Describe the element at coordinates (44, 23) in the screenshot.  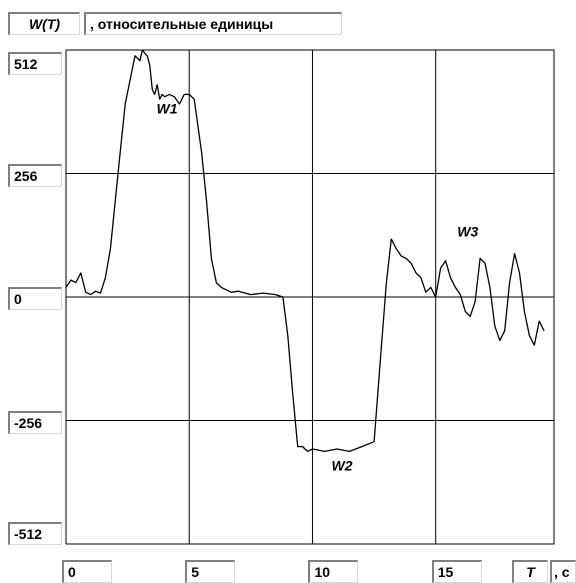
I see `y-axis-symbol: W(T)` at that location.